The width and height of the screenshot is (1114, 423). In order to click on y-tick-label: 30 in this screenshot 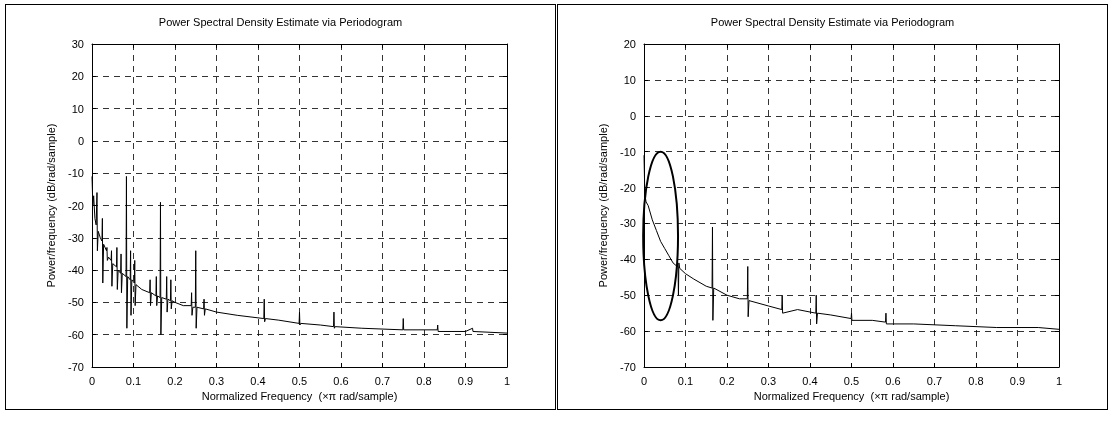, I will do `click(77, 44)`.